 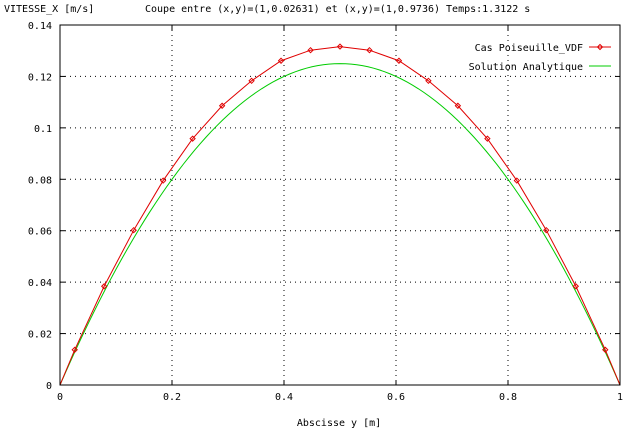 What do you see at coordinates (600, 47) in the screenshot?
I see `legend-marker` at bounding box center [600, 47].